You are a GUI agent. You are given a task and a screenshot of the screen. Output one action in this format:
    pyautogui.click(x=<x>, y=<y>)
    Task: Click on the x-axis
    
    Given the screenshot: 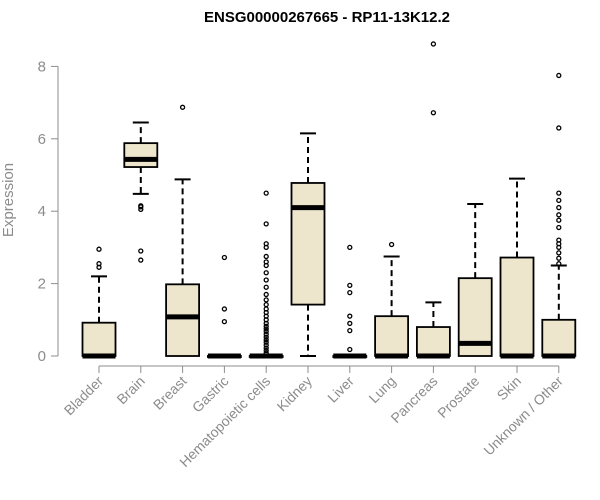 What is the action you would take?
    pyautogui.click(x=329, y=369)
    